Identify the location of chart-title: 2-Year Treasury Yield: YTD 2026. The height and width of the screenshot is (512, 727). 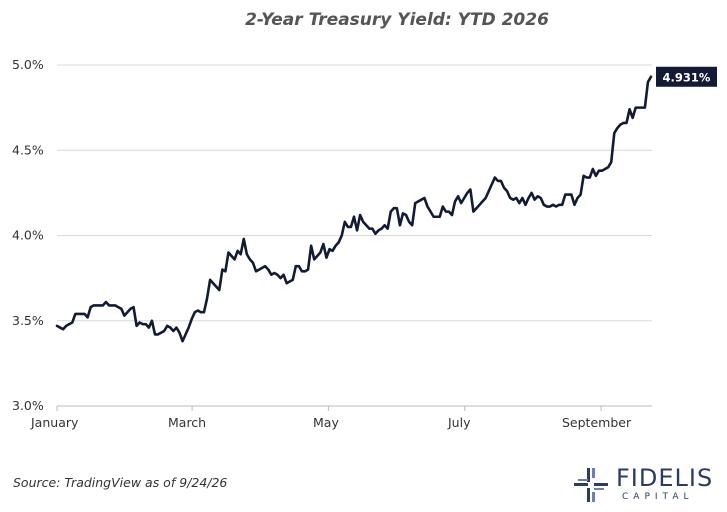
(397, 20).